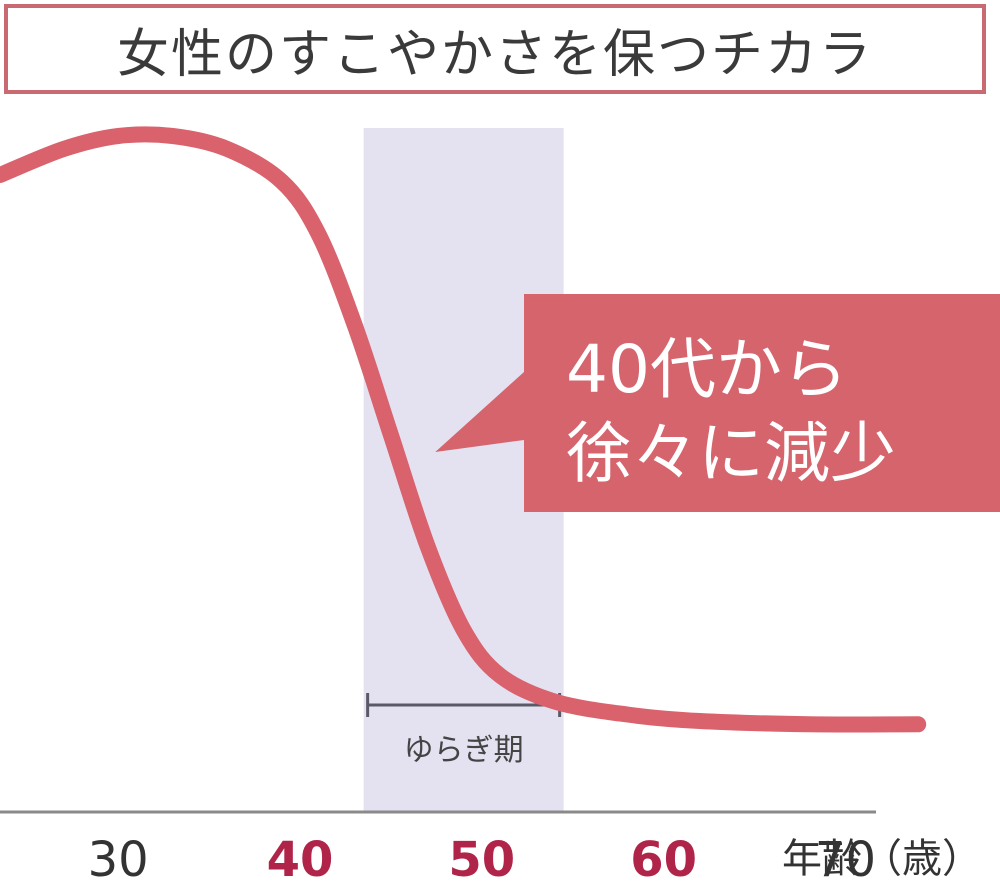 The image size is (1000, 896). Describe the element at coordinates (707, 369) in the screenshot. I see `callout-text-line1: 40代から` at that location.